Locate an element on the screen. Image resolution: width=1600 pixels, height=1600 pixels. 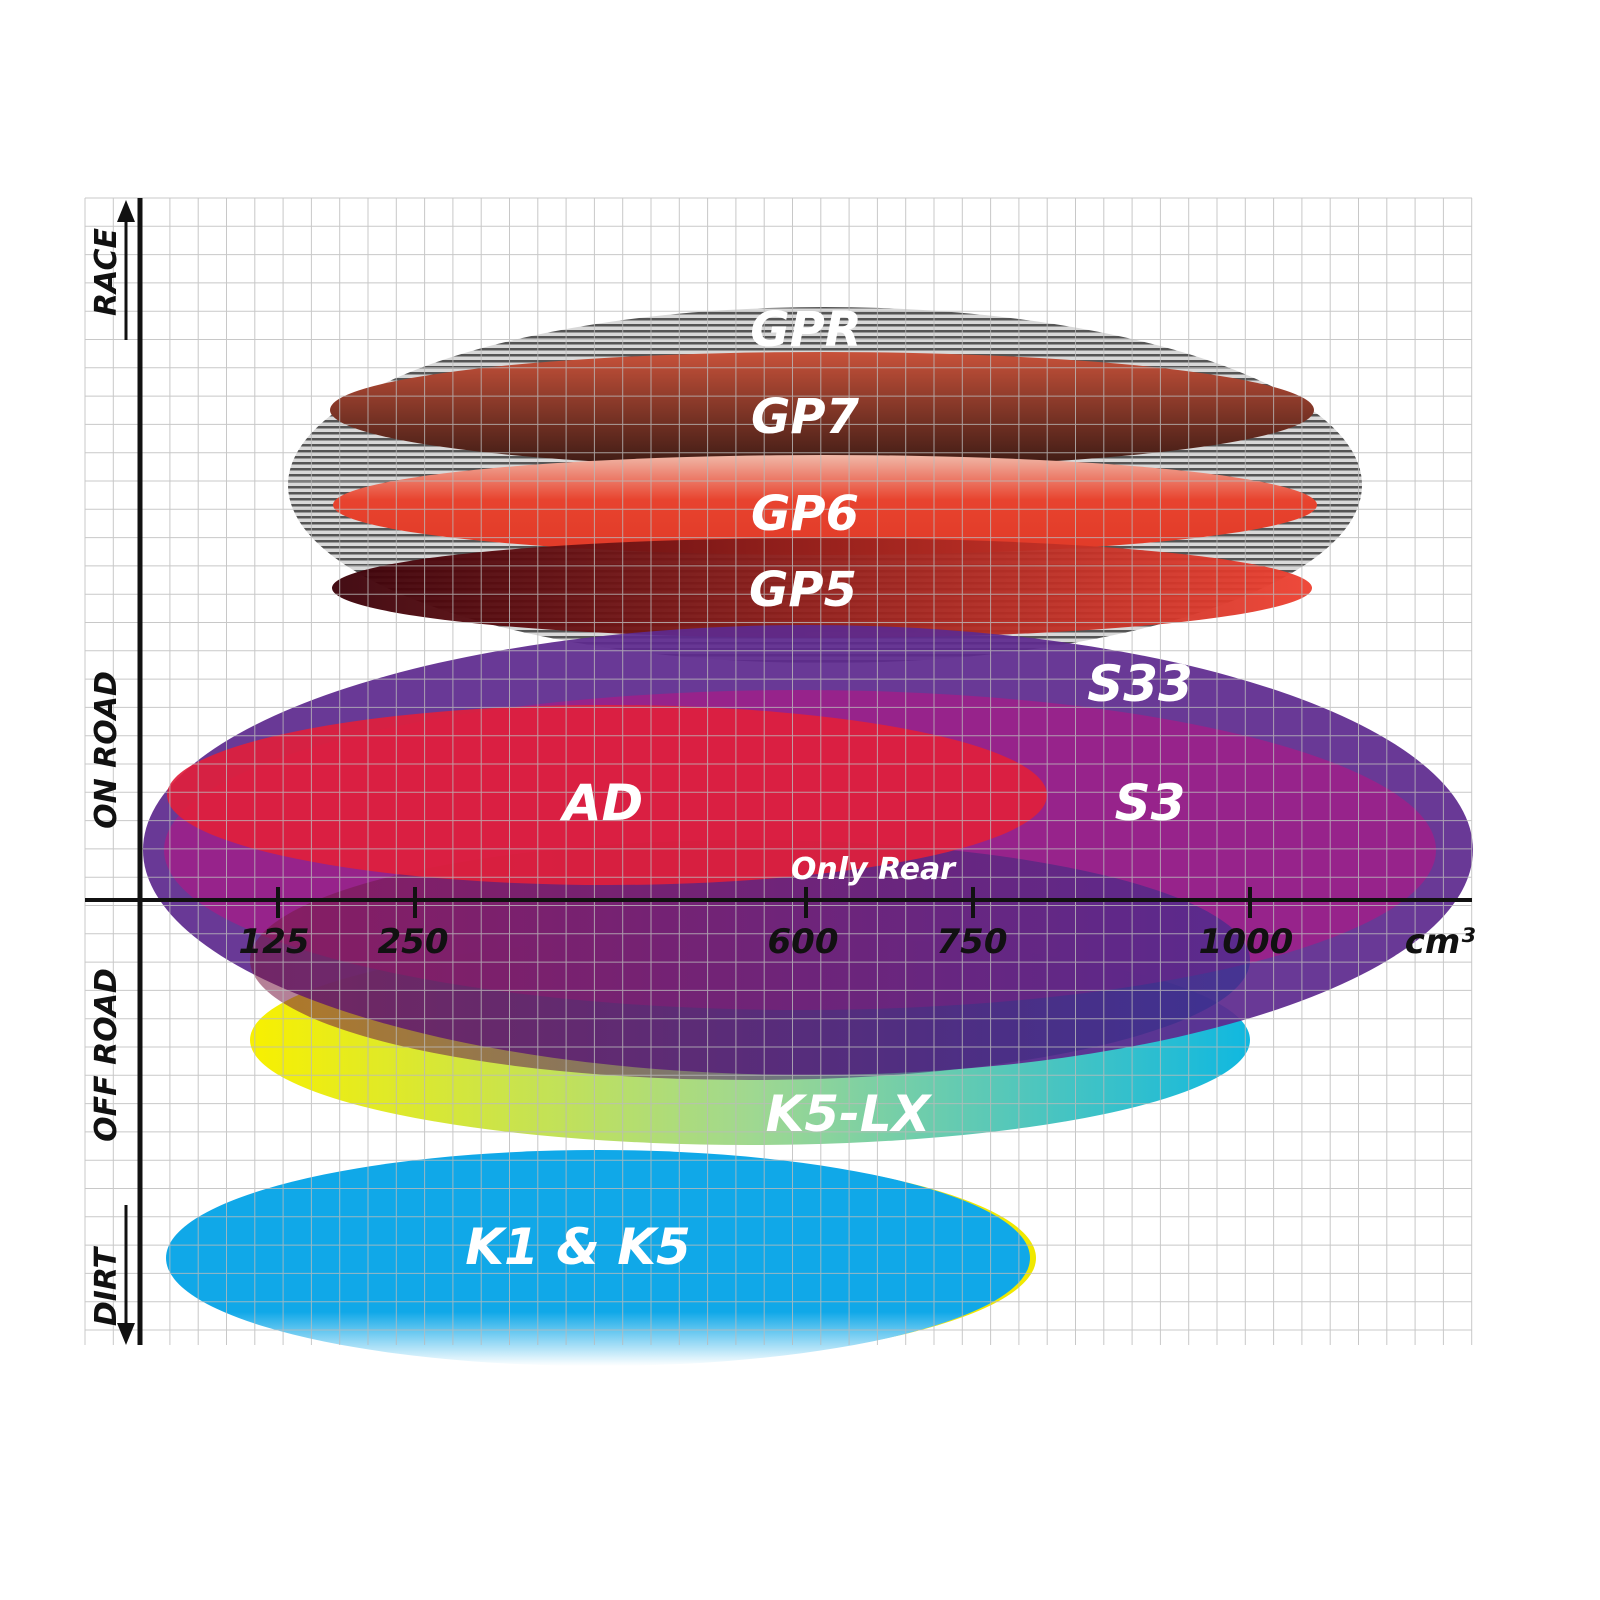
label-gpr: GPR is located at coordinates (806, 330).